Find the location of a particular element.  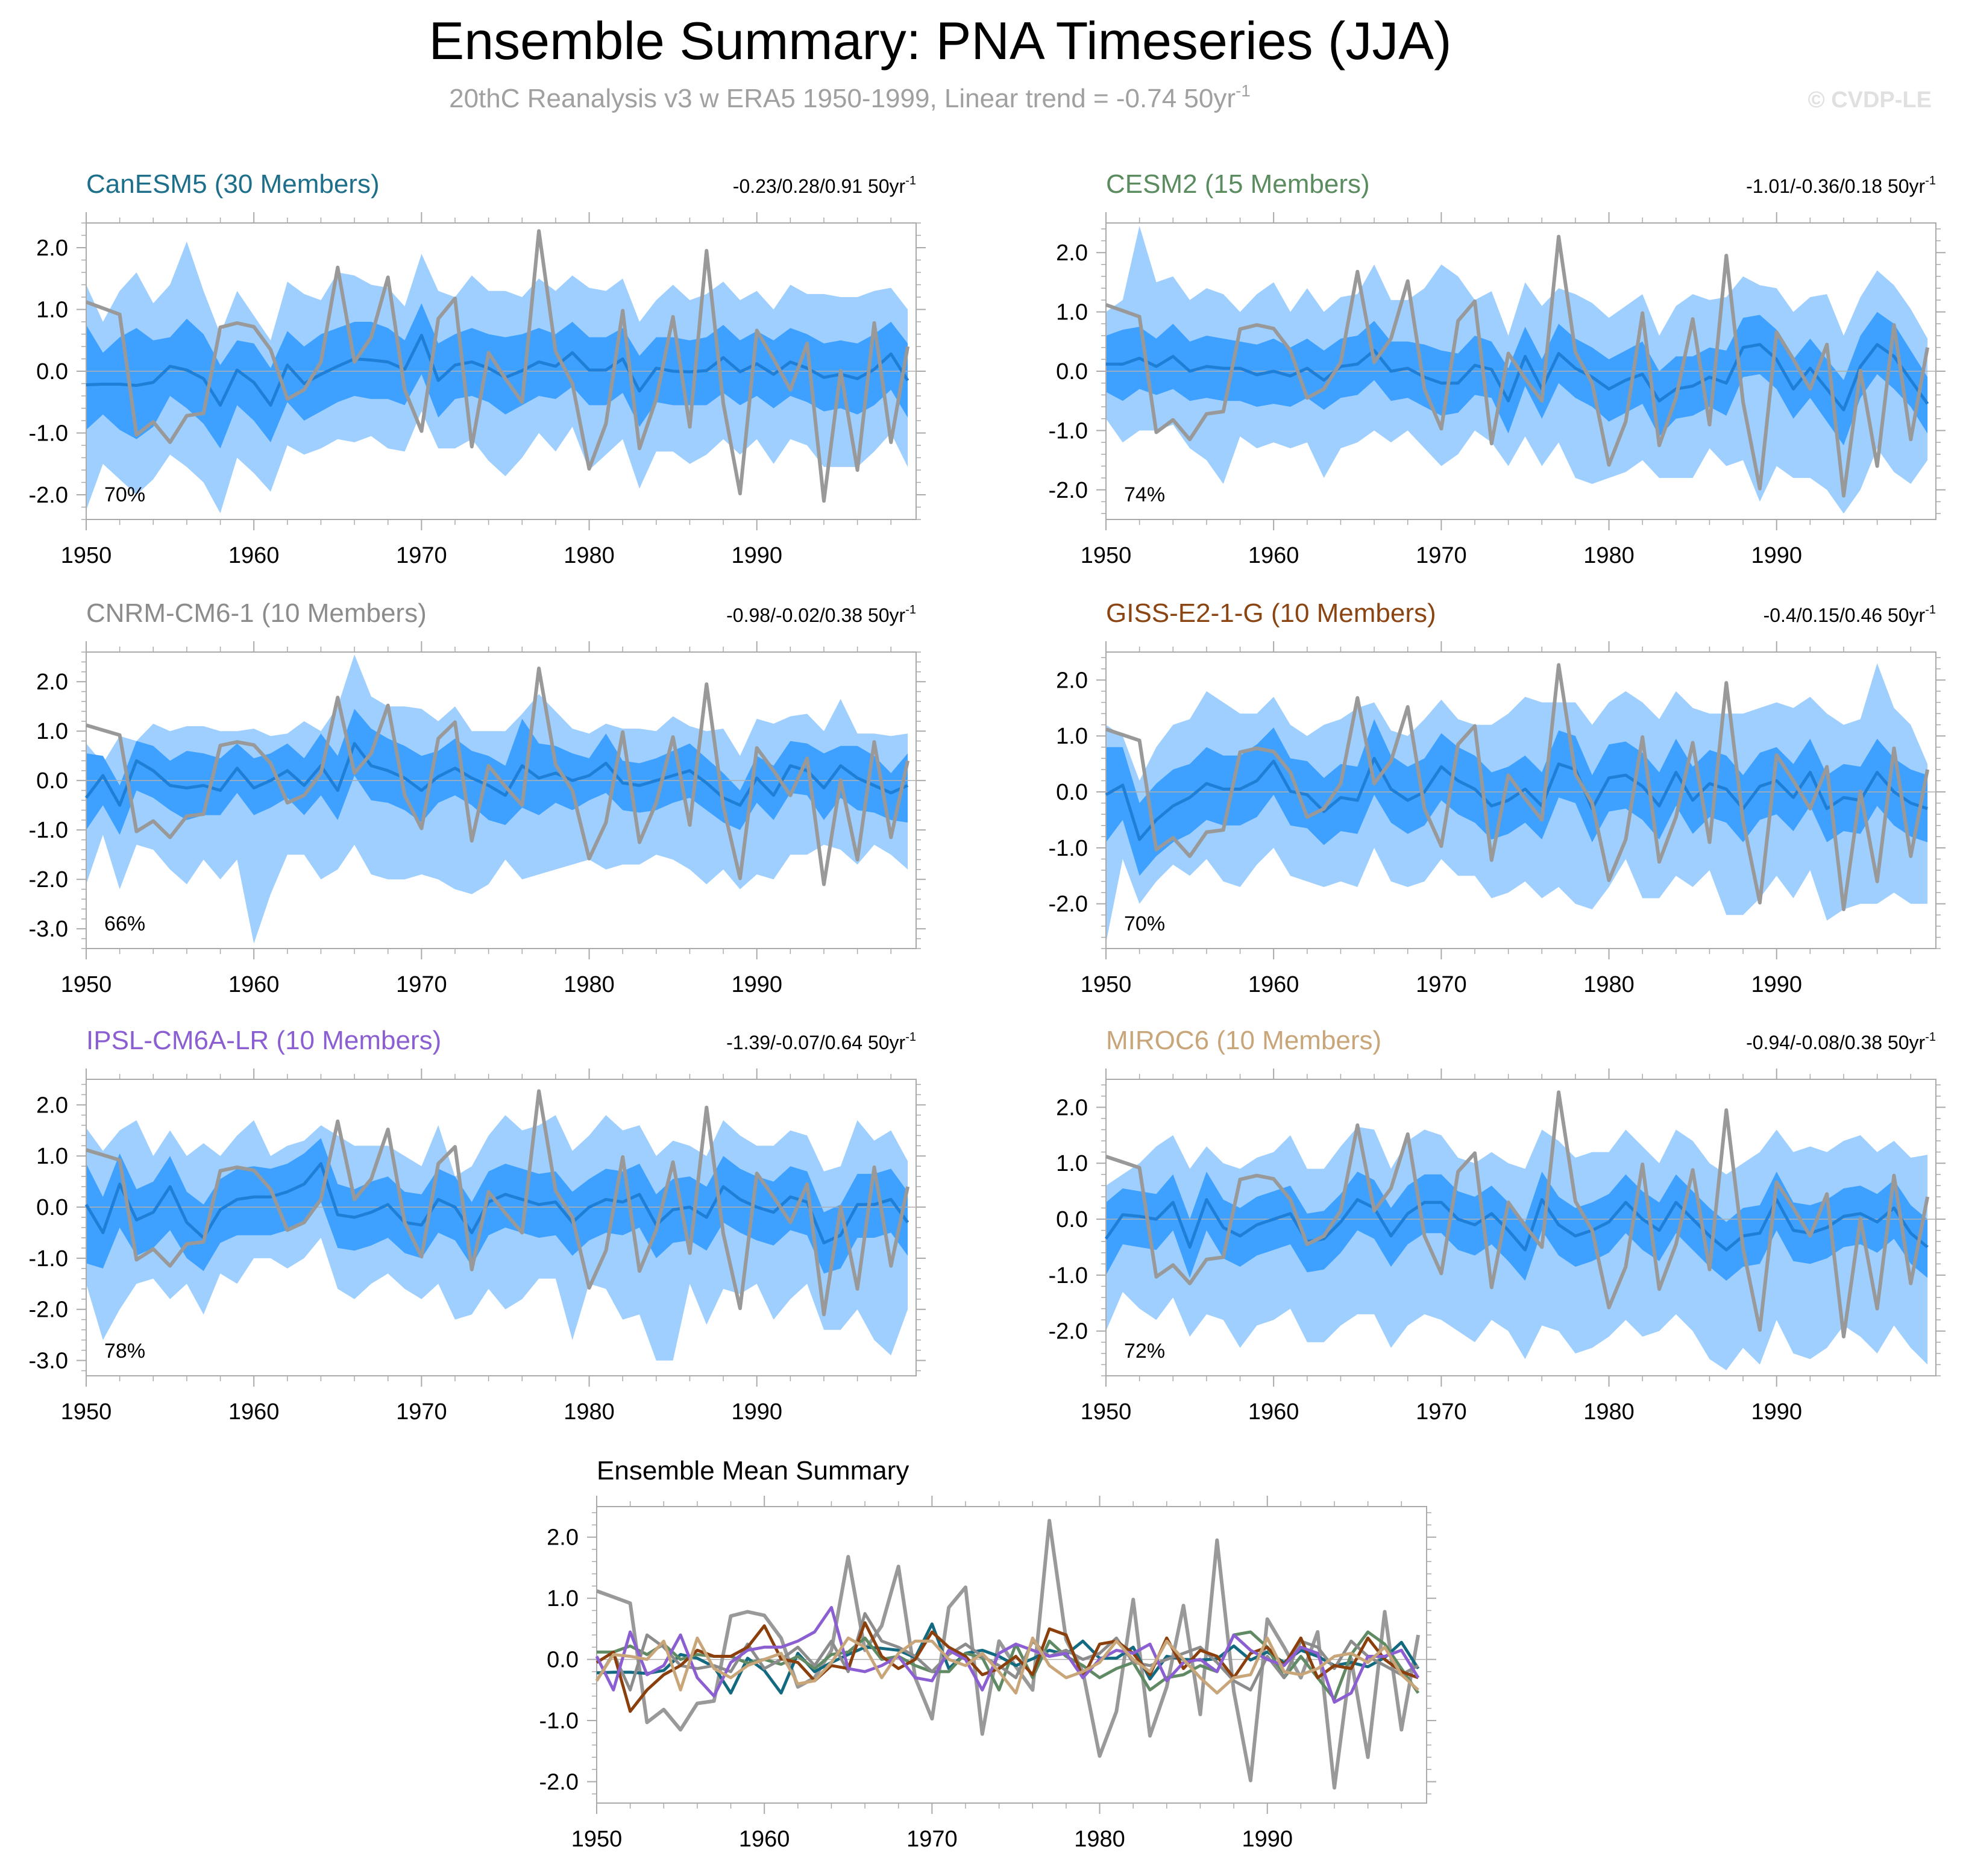

panel-canesm5-ytick-label: 1.0 is located at coordinates (52, 310).